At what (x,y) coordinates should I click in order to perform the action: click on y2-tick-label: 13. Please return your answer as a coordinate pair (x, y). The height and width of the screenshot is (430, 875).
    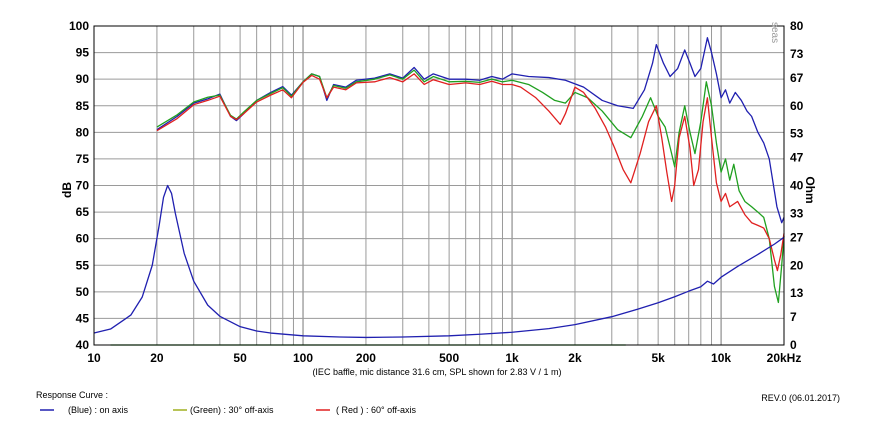
    Looking at the image, I should click on (797, 293).